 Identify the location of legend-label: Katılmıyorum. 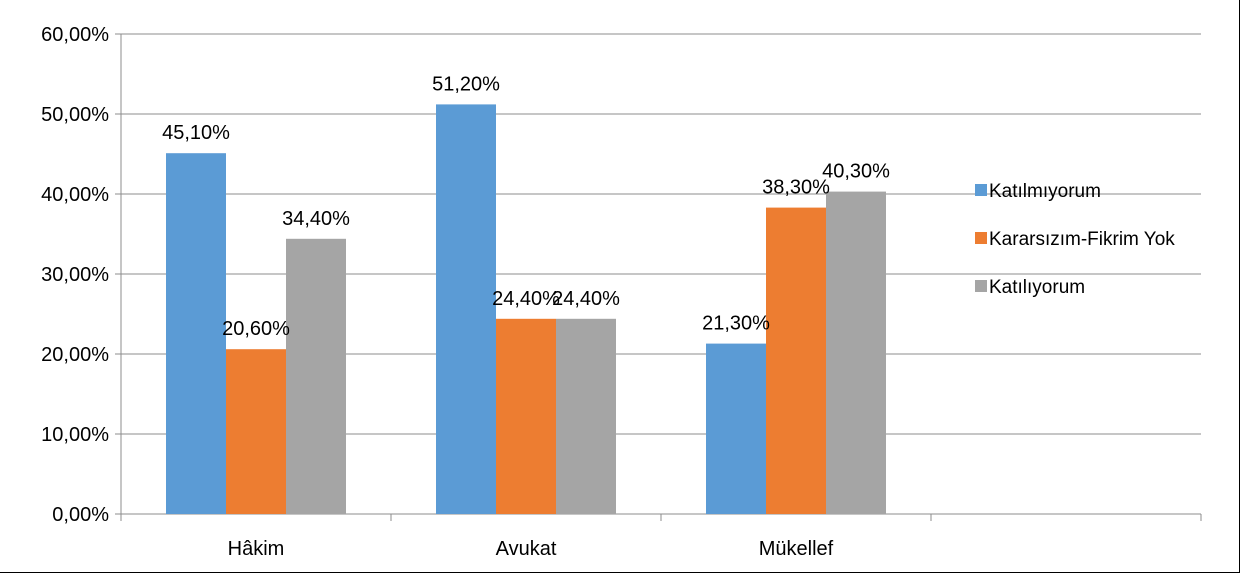
(1045, 191).